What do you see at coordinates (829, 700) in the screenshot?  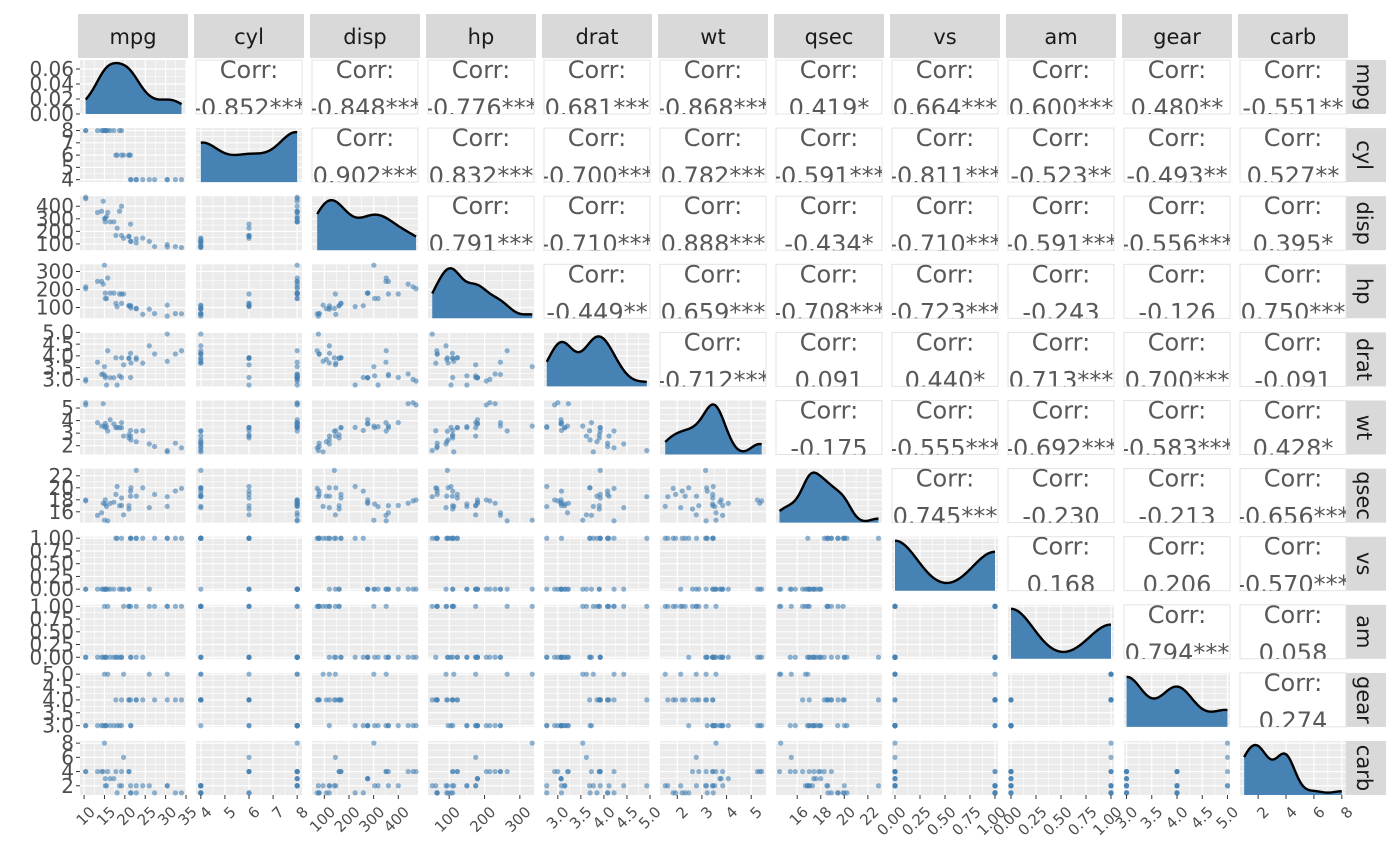 I see `scatter-panel-gear-qsec` at bounding box center [829, 700].